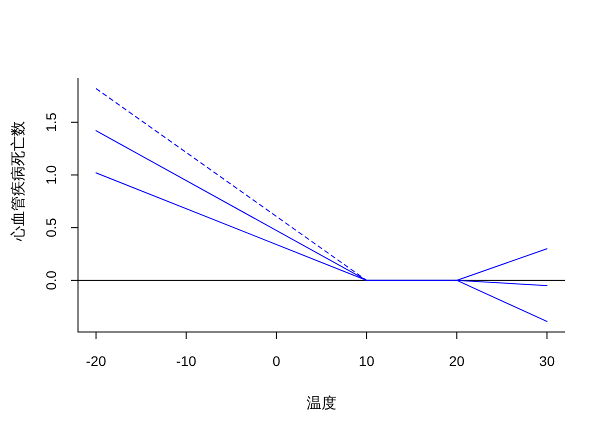 The height and width of the screenshot is (431, 605). What do you see at coordinates (366, 361) in the screenshot?
I see `x-tick-label: 10` at bounding box center [366, 361].